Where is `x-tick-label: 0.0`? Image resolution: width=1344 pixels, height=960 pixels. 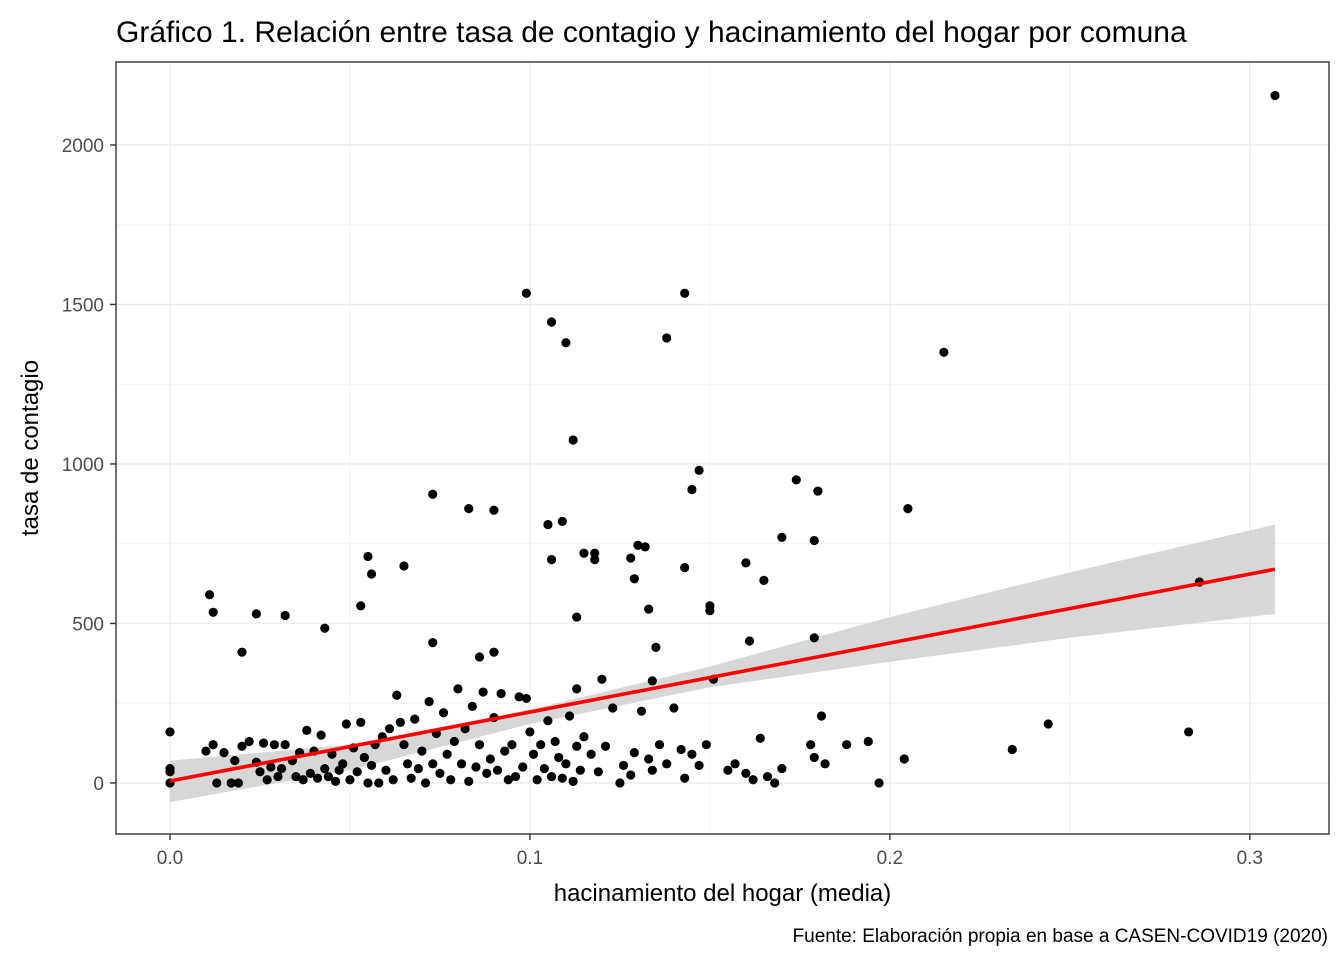 x-tick-label: 0.0 is located at coordinates (170, 858).